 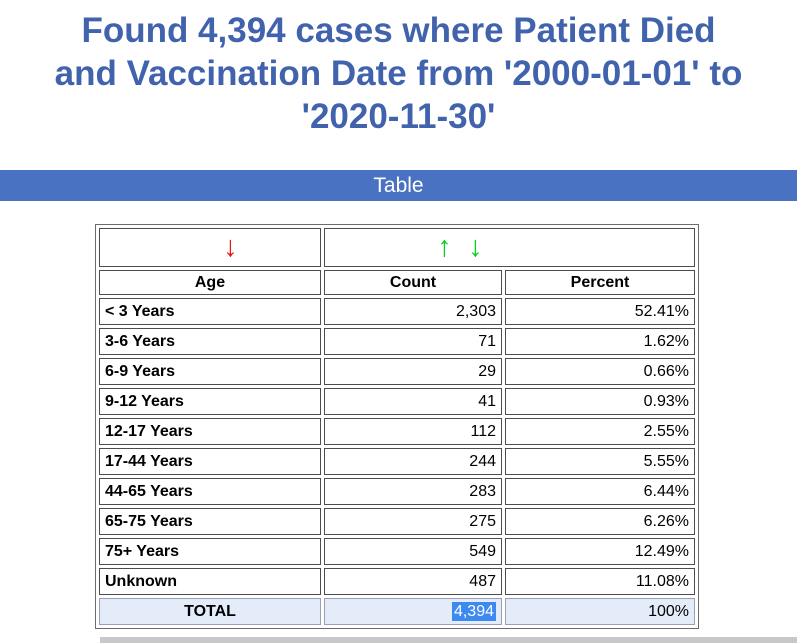 I want to click on percent-cell: 12.49%, so click(x=600, y=551).